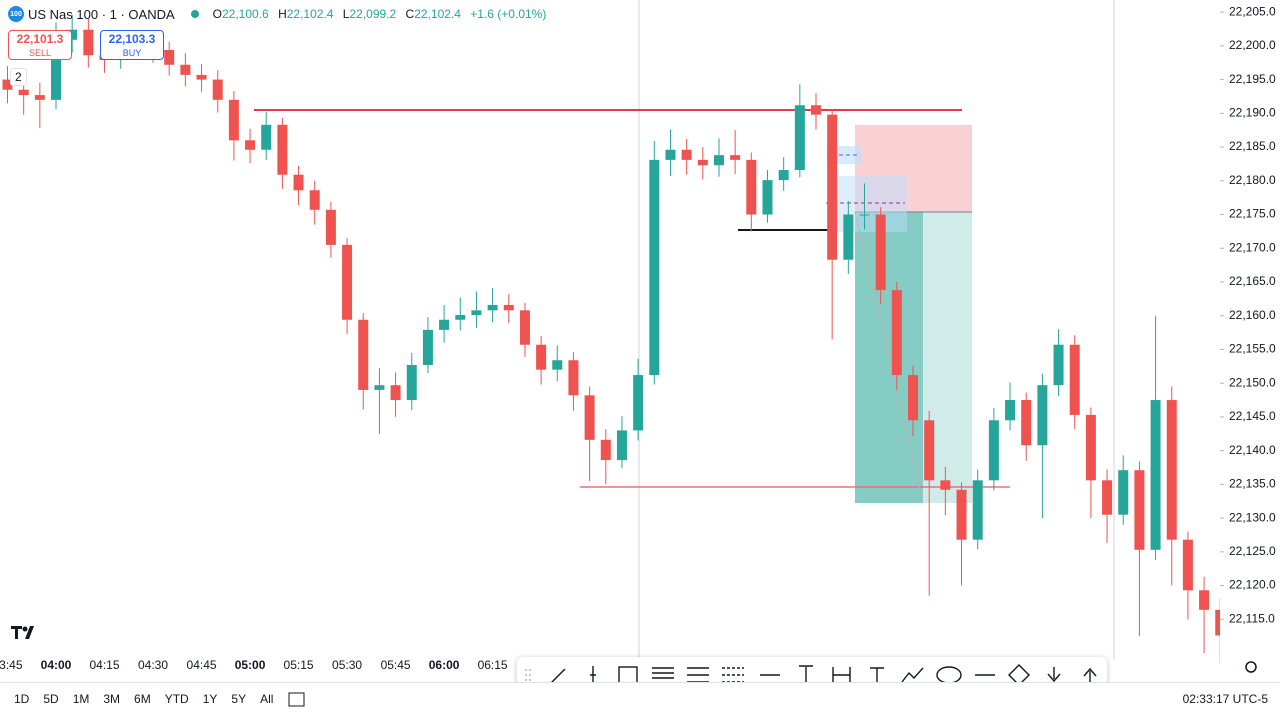 The image size is (1280, 720). I want to click on arrow-up-tool, so click(1090, 675).